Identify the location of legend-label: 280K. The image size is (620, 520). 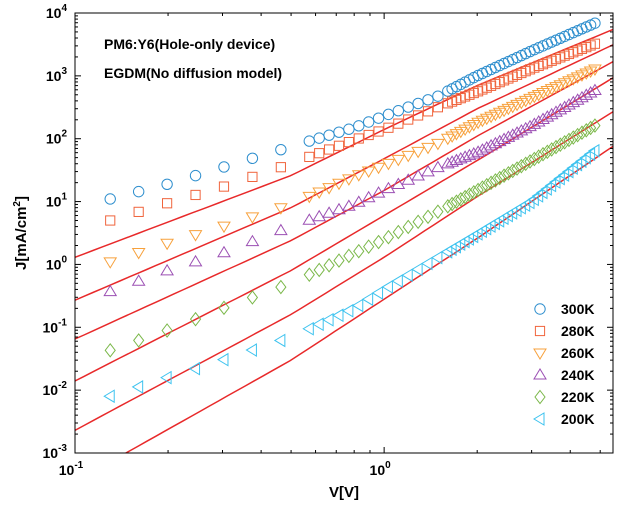
(577, 331).